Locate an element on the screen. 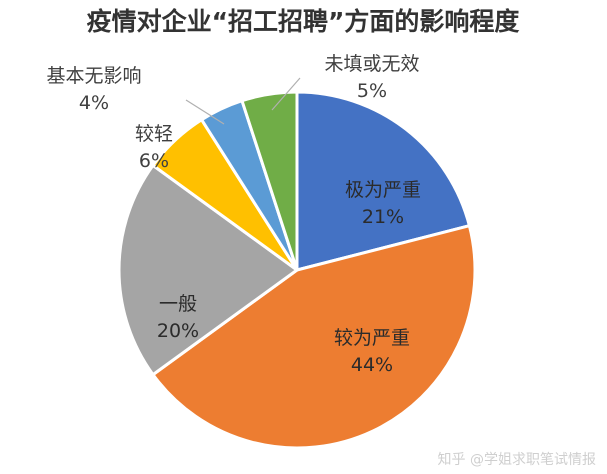  slice-label-name: 基本无影响 is located at coordinates (93, 76).